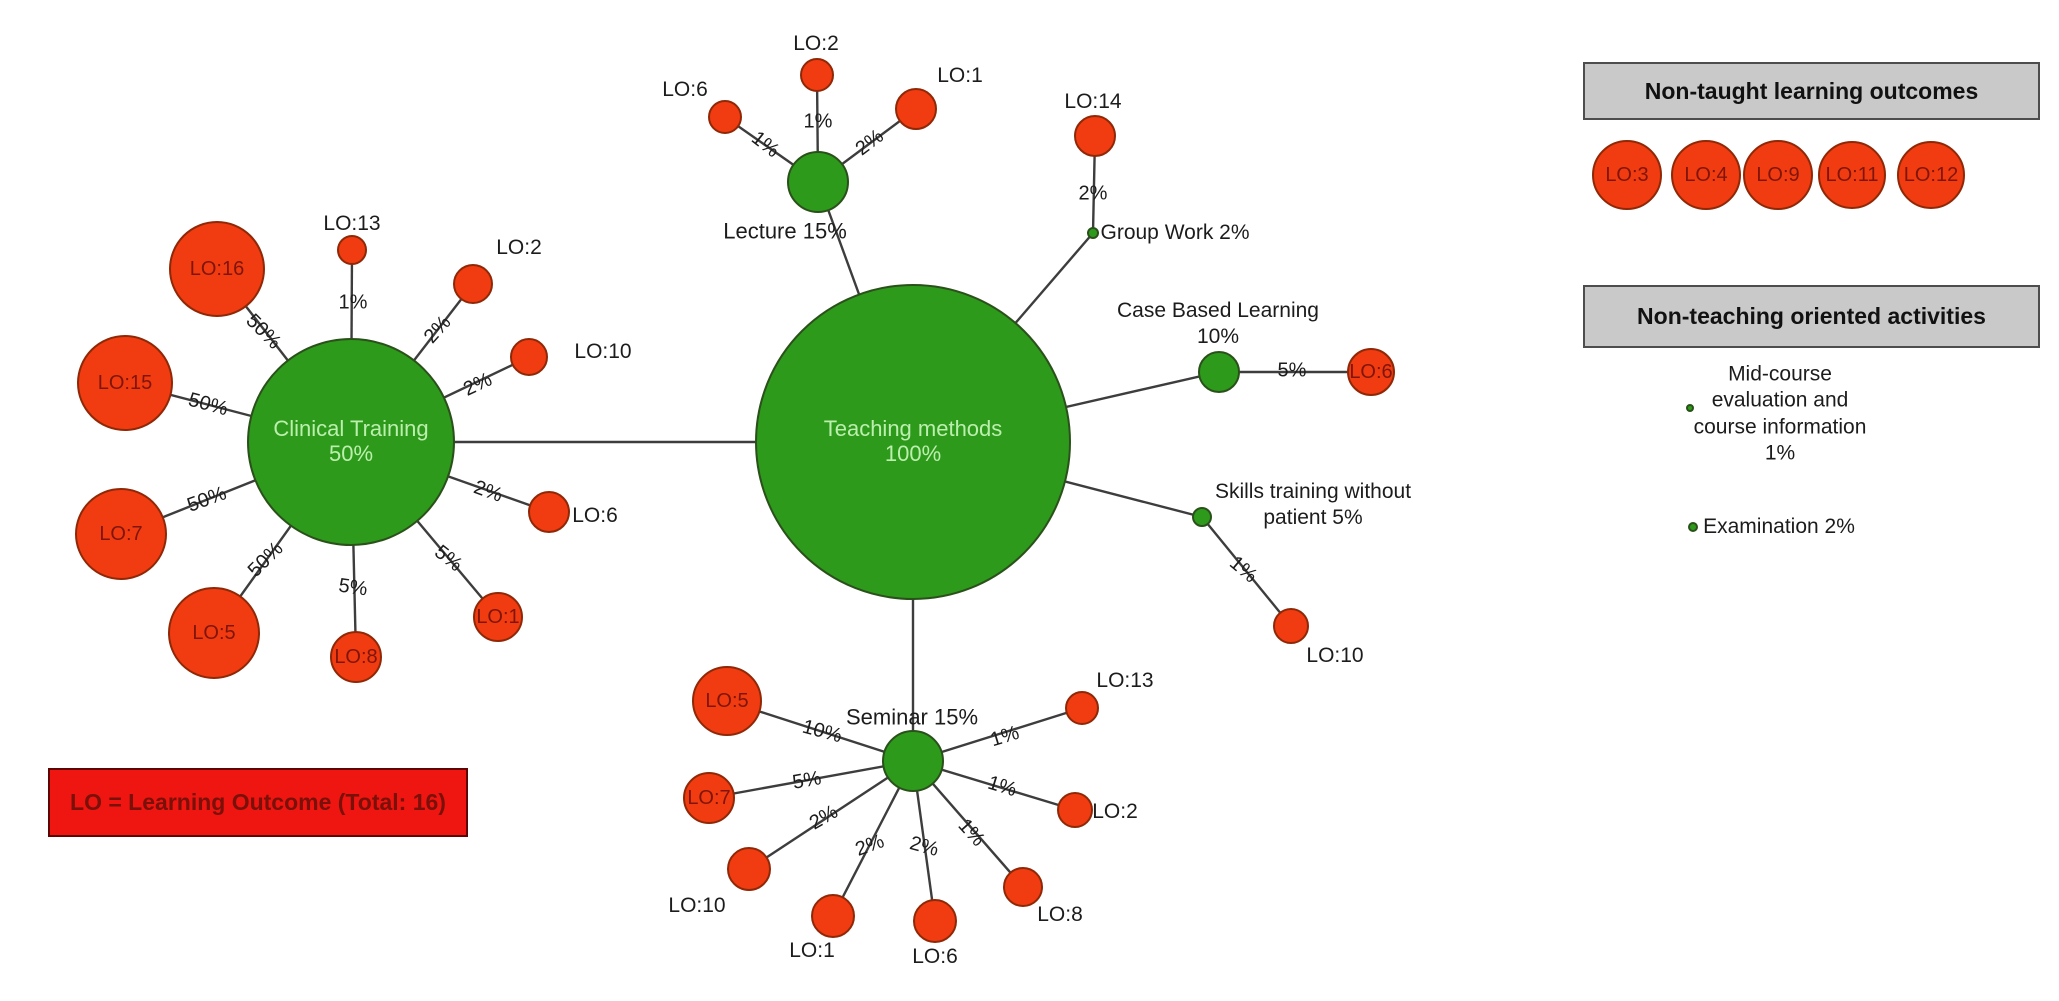 Image resolution: width=2059 pixels, height=1001 pixels. I want to click on edge-seminar-sem-lo7, so click(811, 779).